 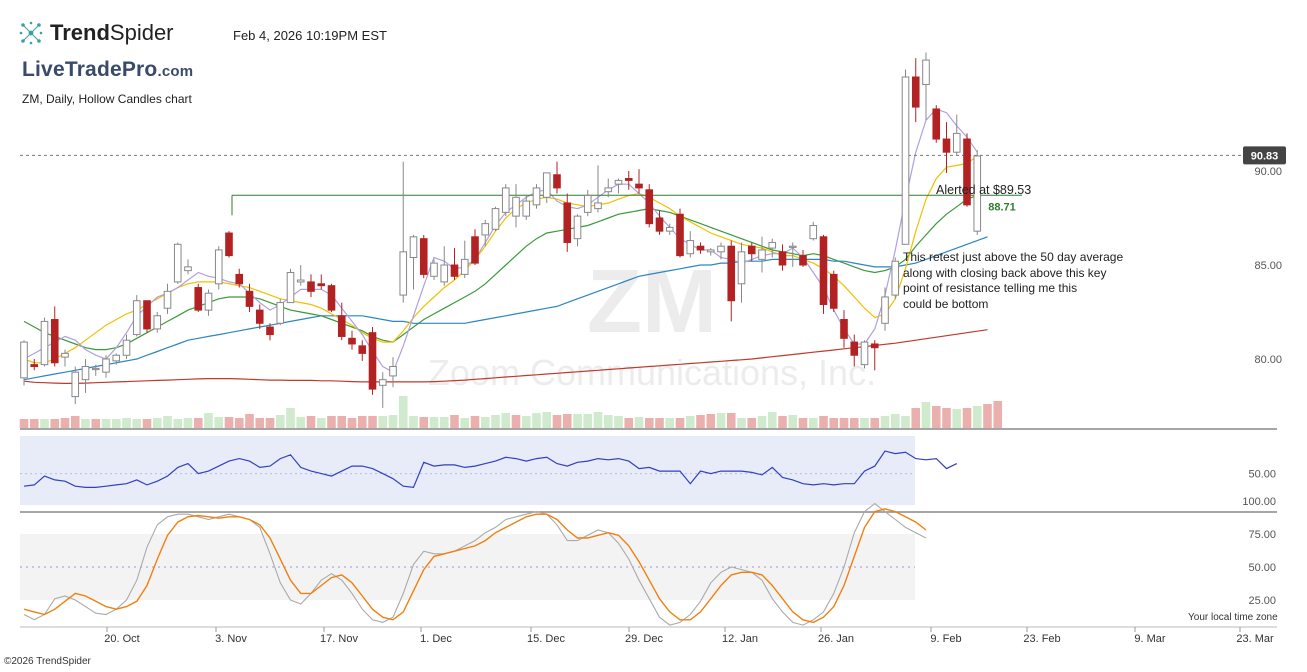 What do you see at coordinates (107, 99) in the screenshot?
I see `chart-subtitle: ZM, Daily, Hollow Candles chart` at bounding box center [107, 99].